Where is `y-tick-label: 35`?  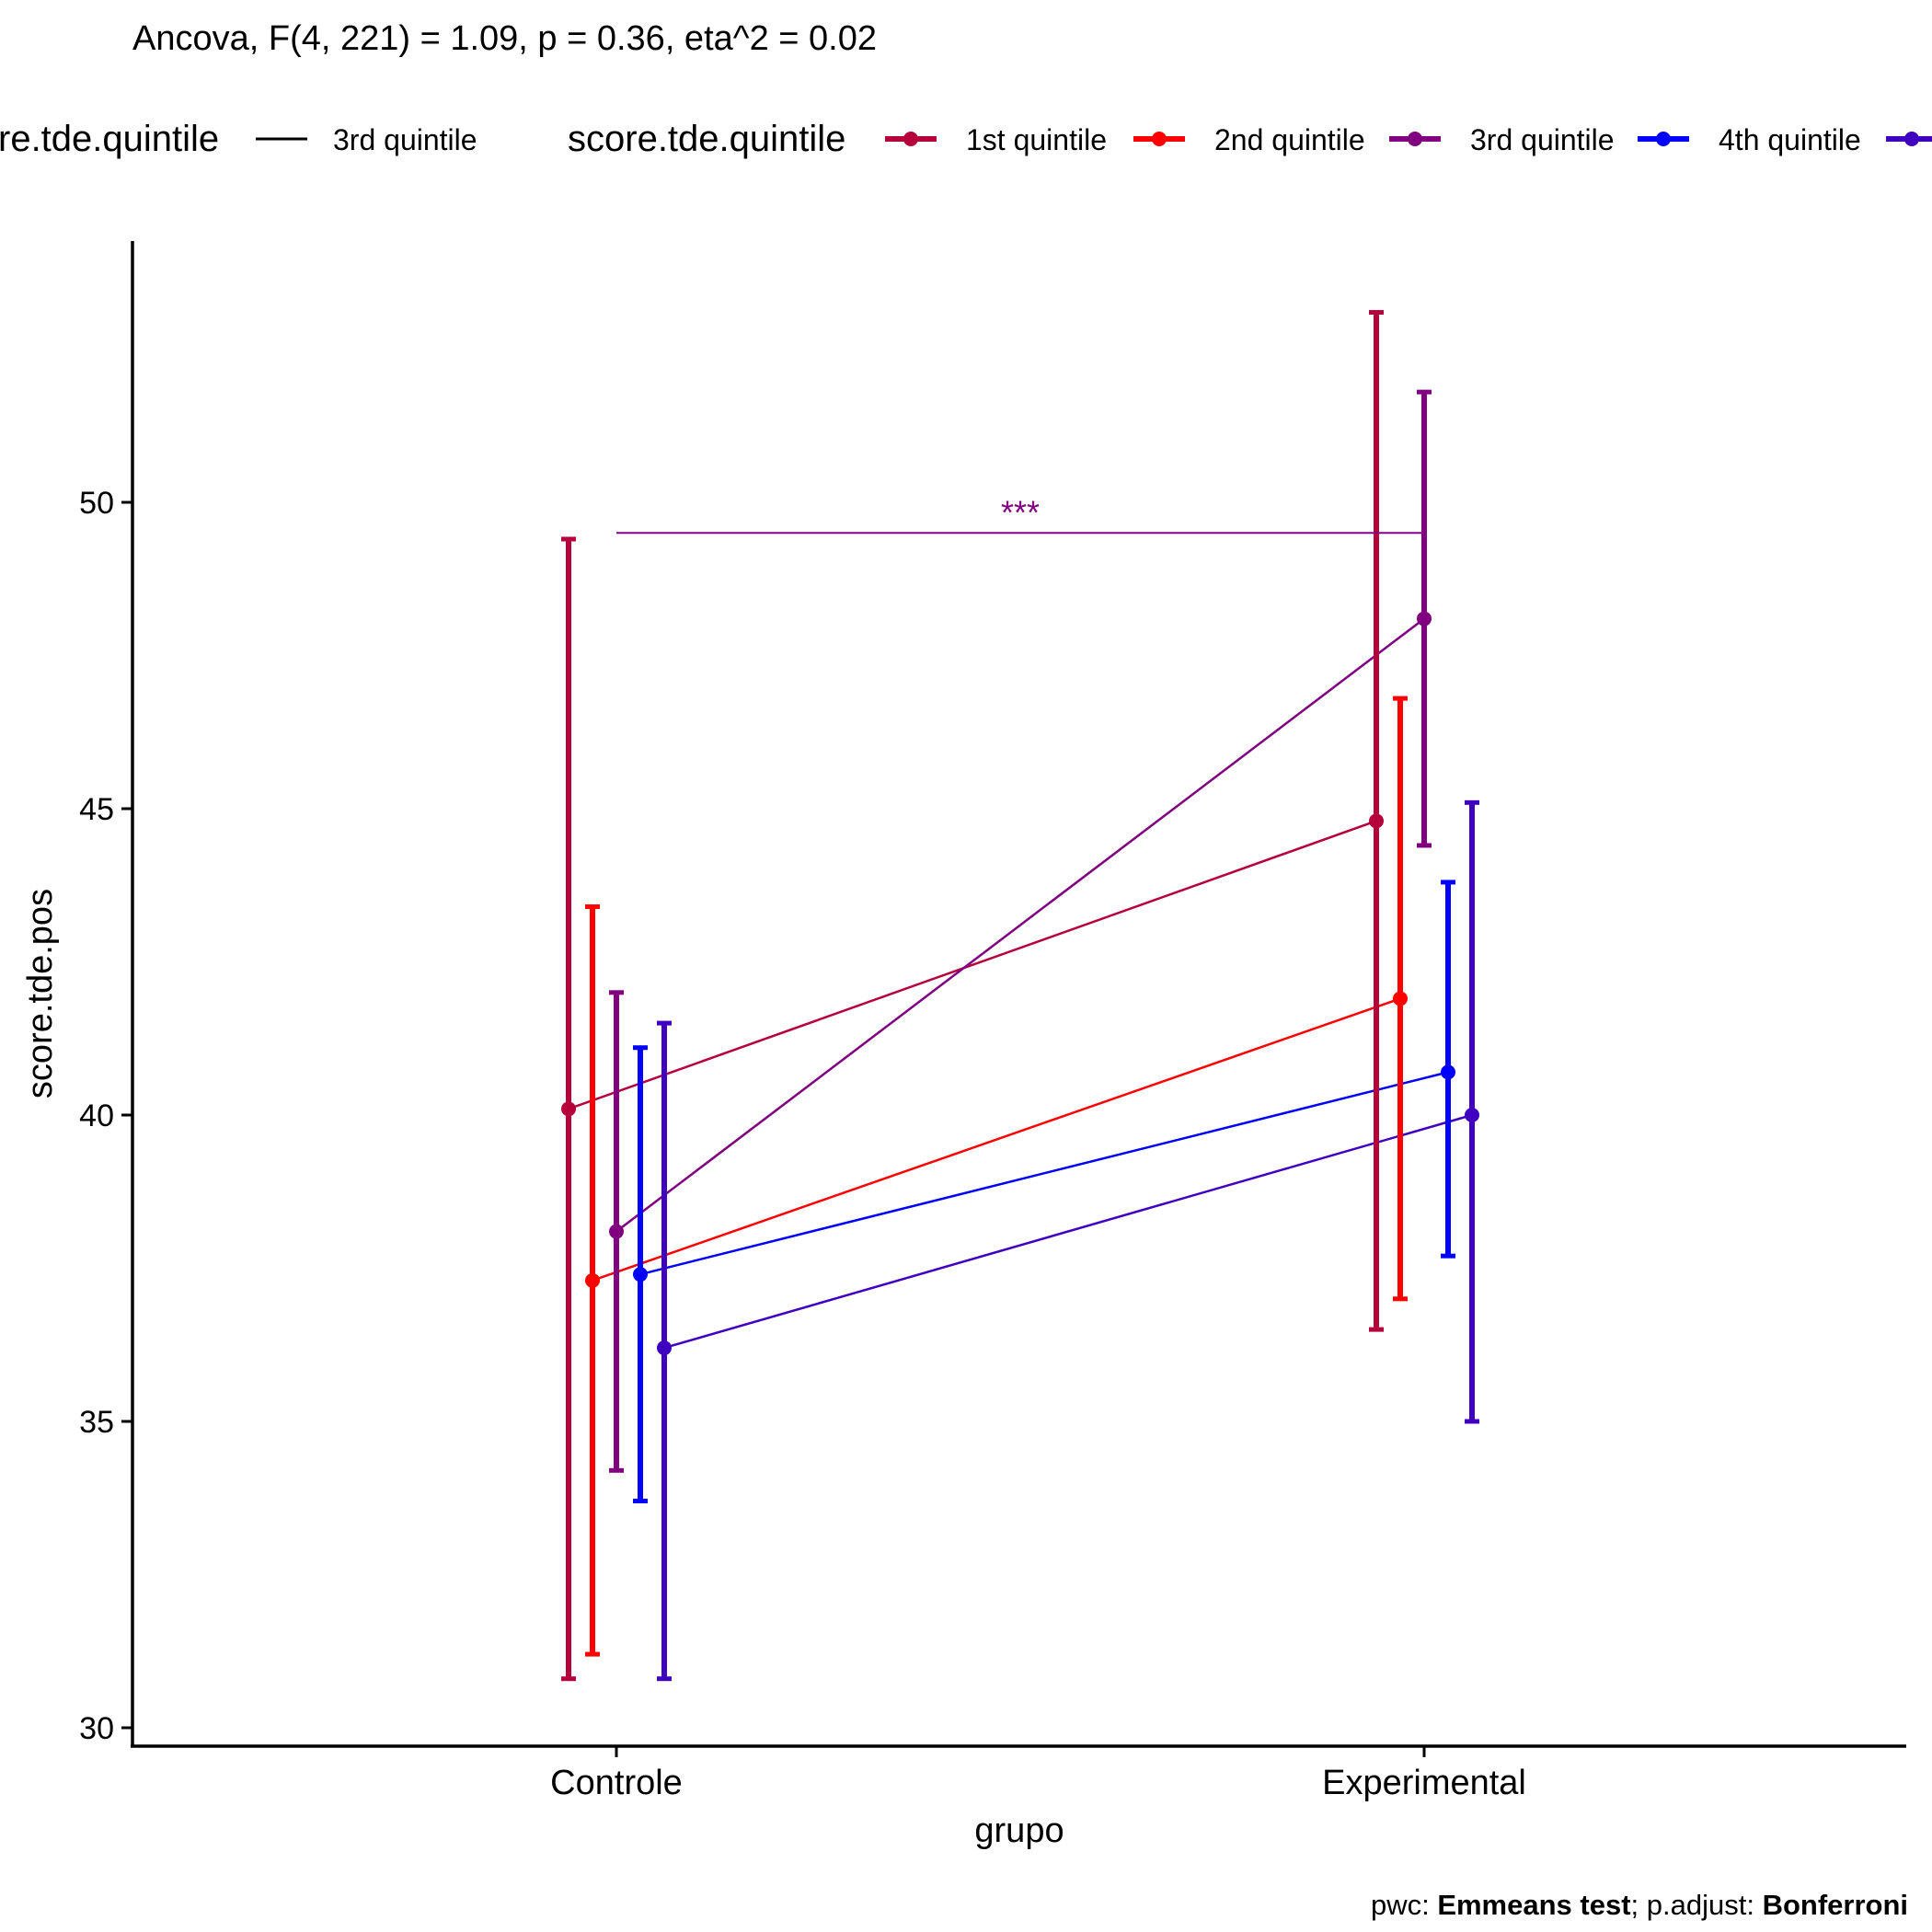
y-tick-label: 35 is located at coordinates (96, 1422).